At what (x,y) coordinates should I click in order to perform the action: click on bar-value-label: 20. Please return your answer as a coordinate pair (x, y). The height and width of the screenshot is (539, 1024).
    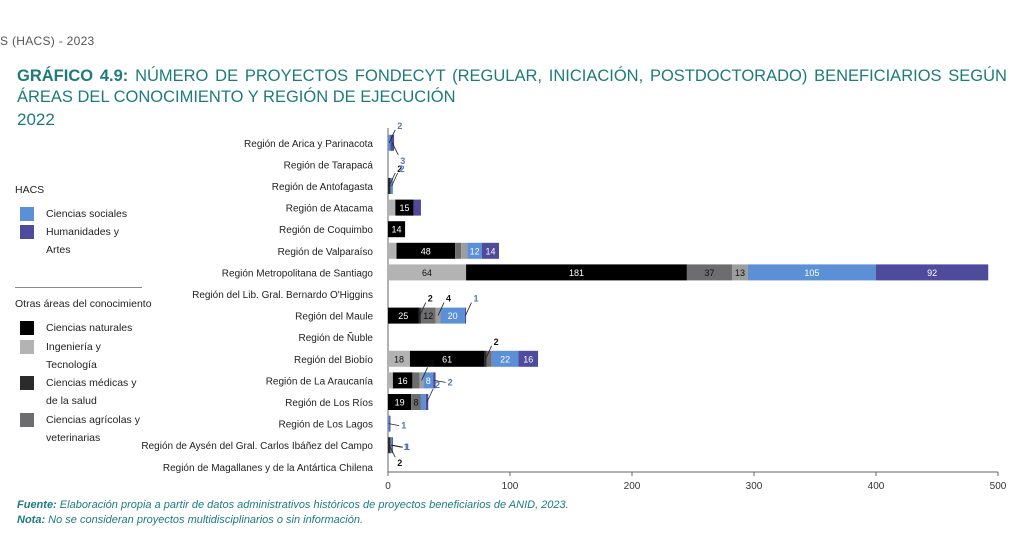
    Looking at the image, I should click on (453, 316).